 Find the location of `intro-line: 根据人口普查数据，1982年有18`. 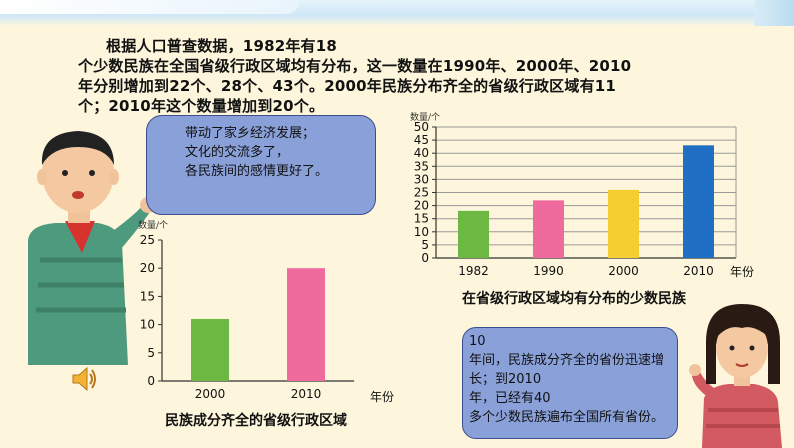

intro-line: 根据人口普查数据，1982年有18 is located at coordinates (222, 46).